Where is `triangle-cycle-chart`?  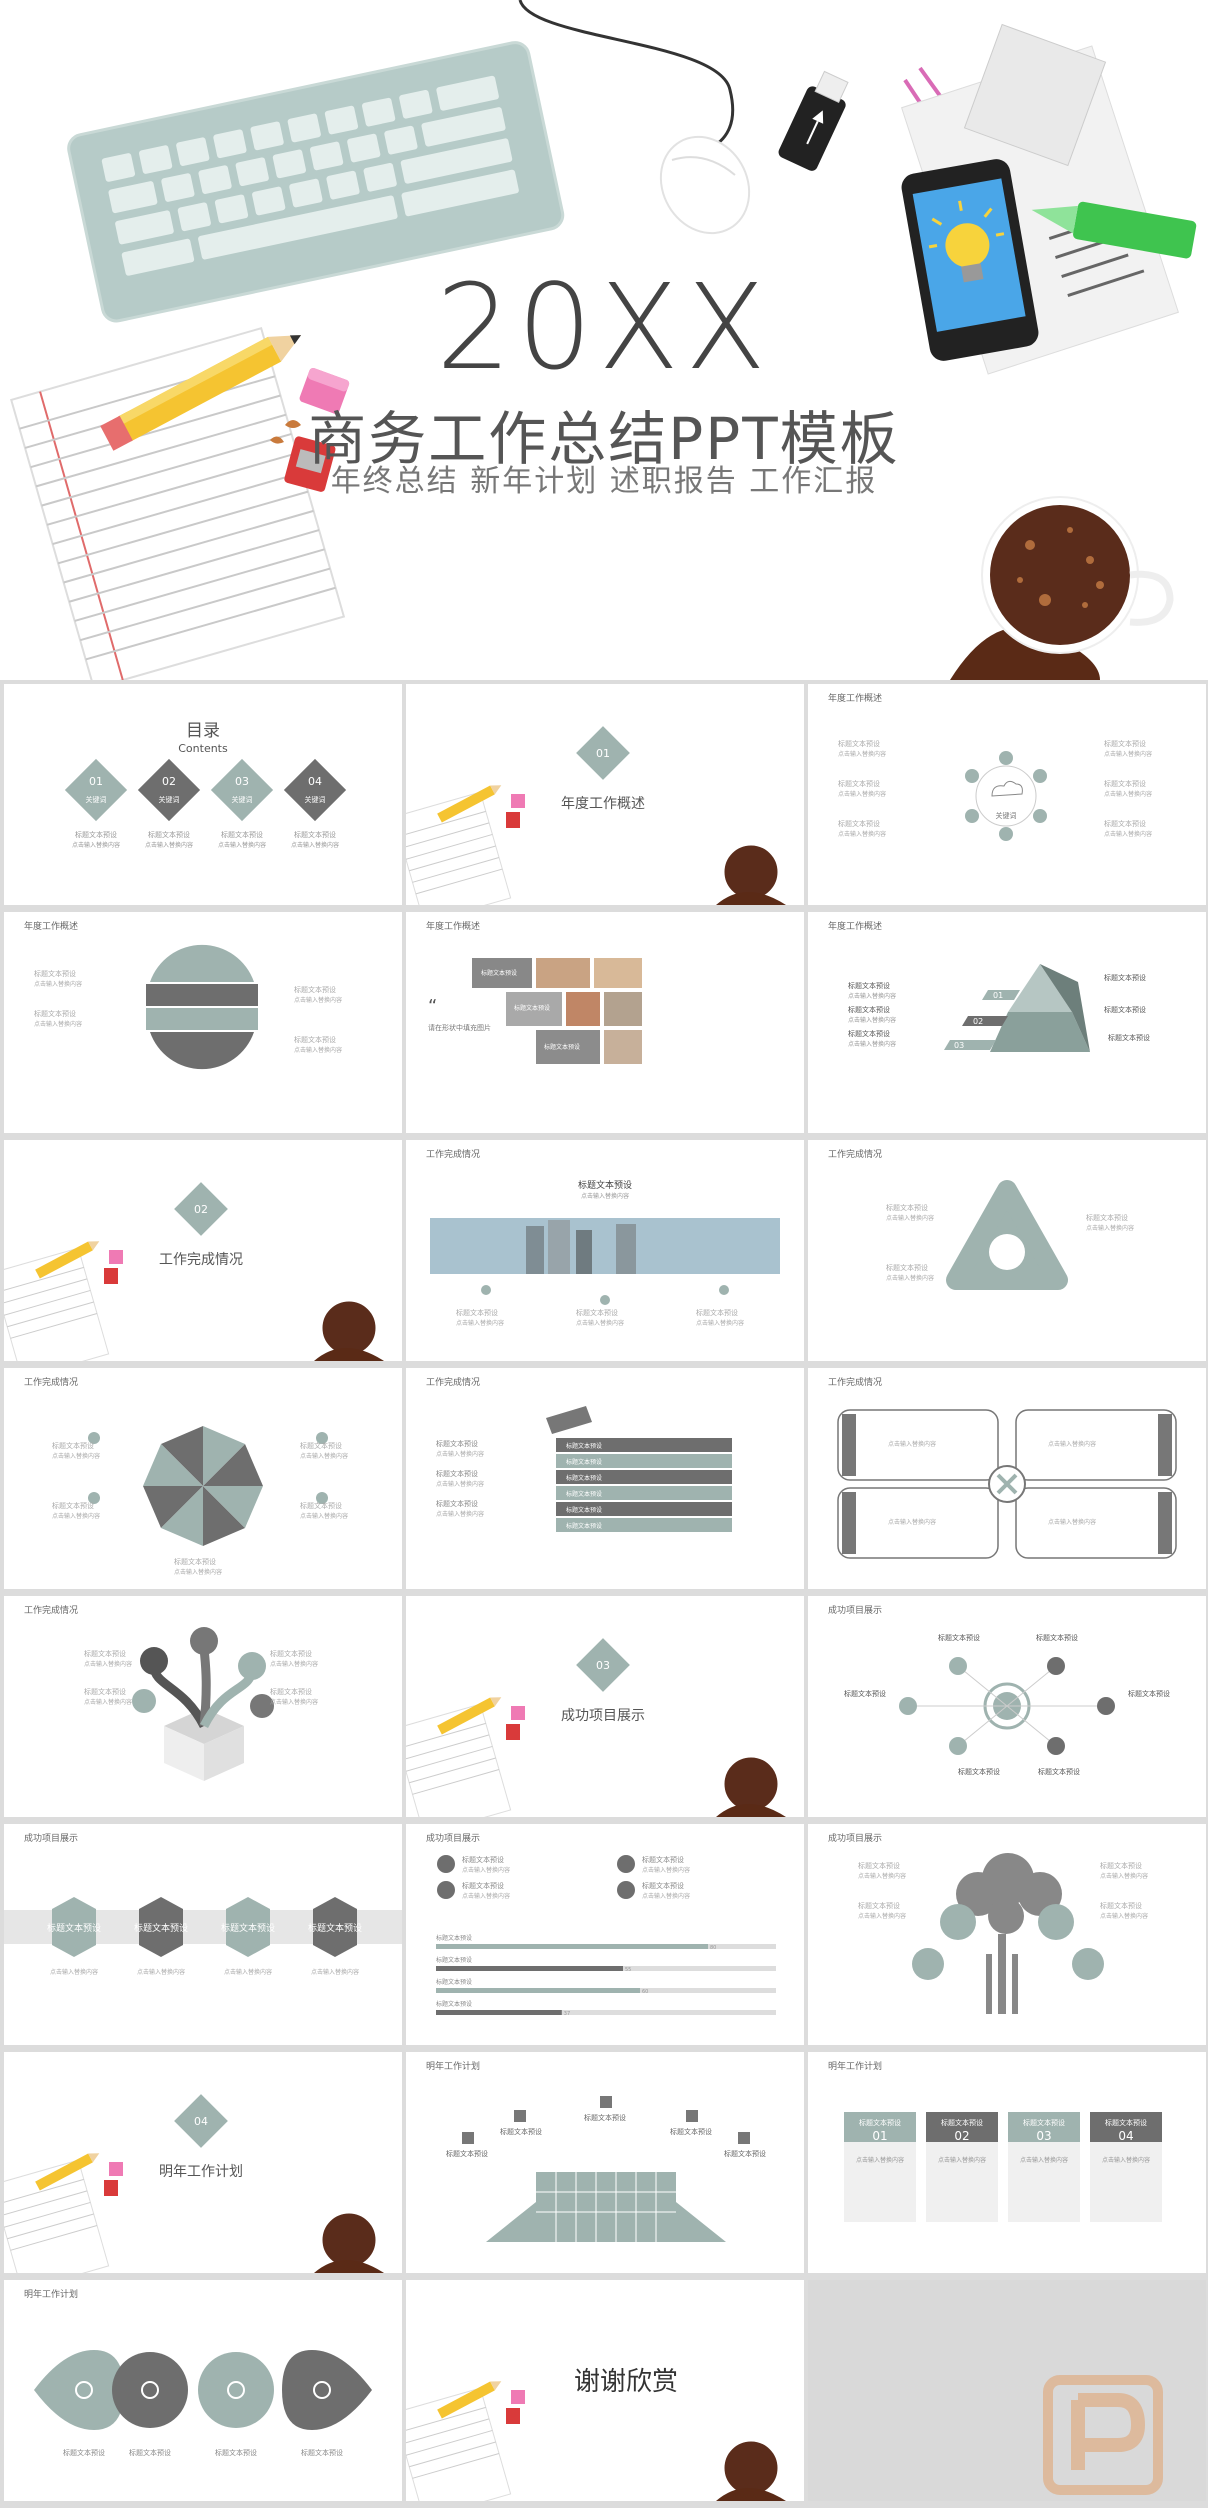
triangle-cycle-chart is located at coordinates (1007, 1235).